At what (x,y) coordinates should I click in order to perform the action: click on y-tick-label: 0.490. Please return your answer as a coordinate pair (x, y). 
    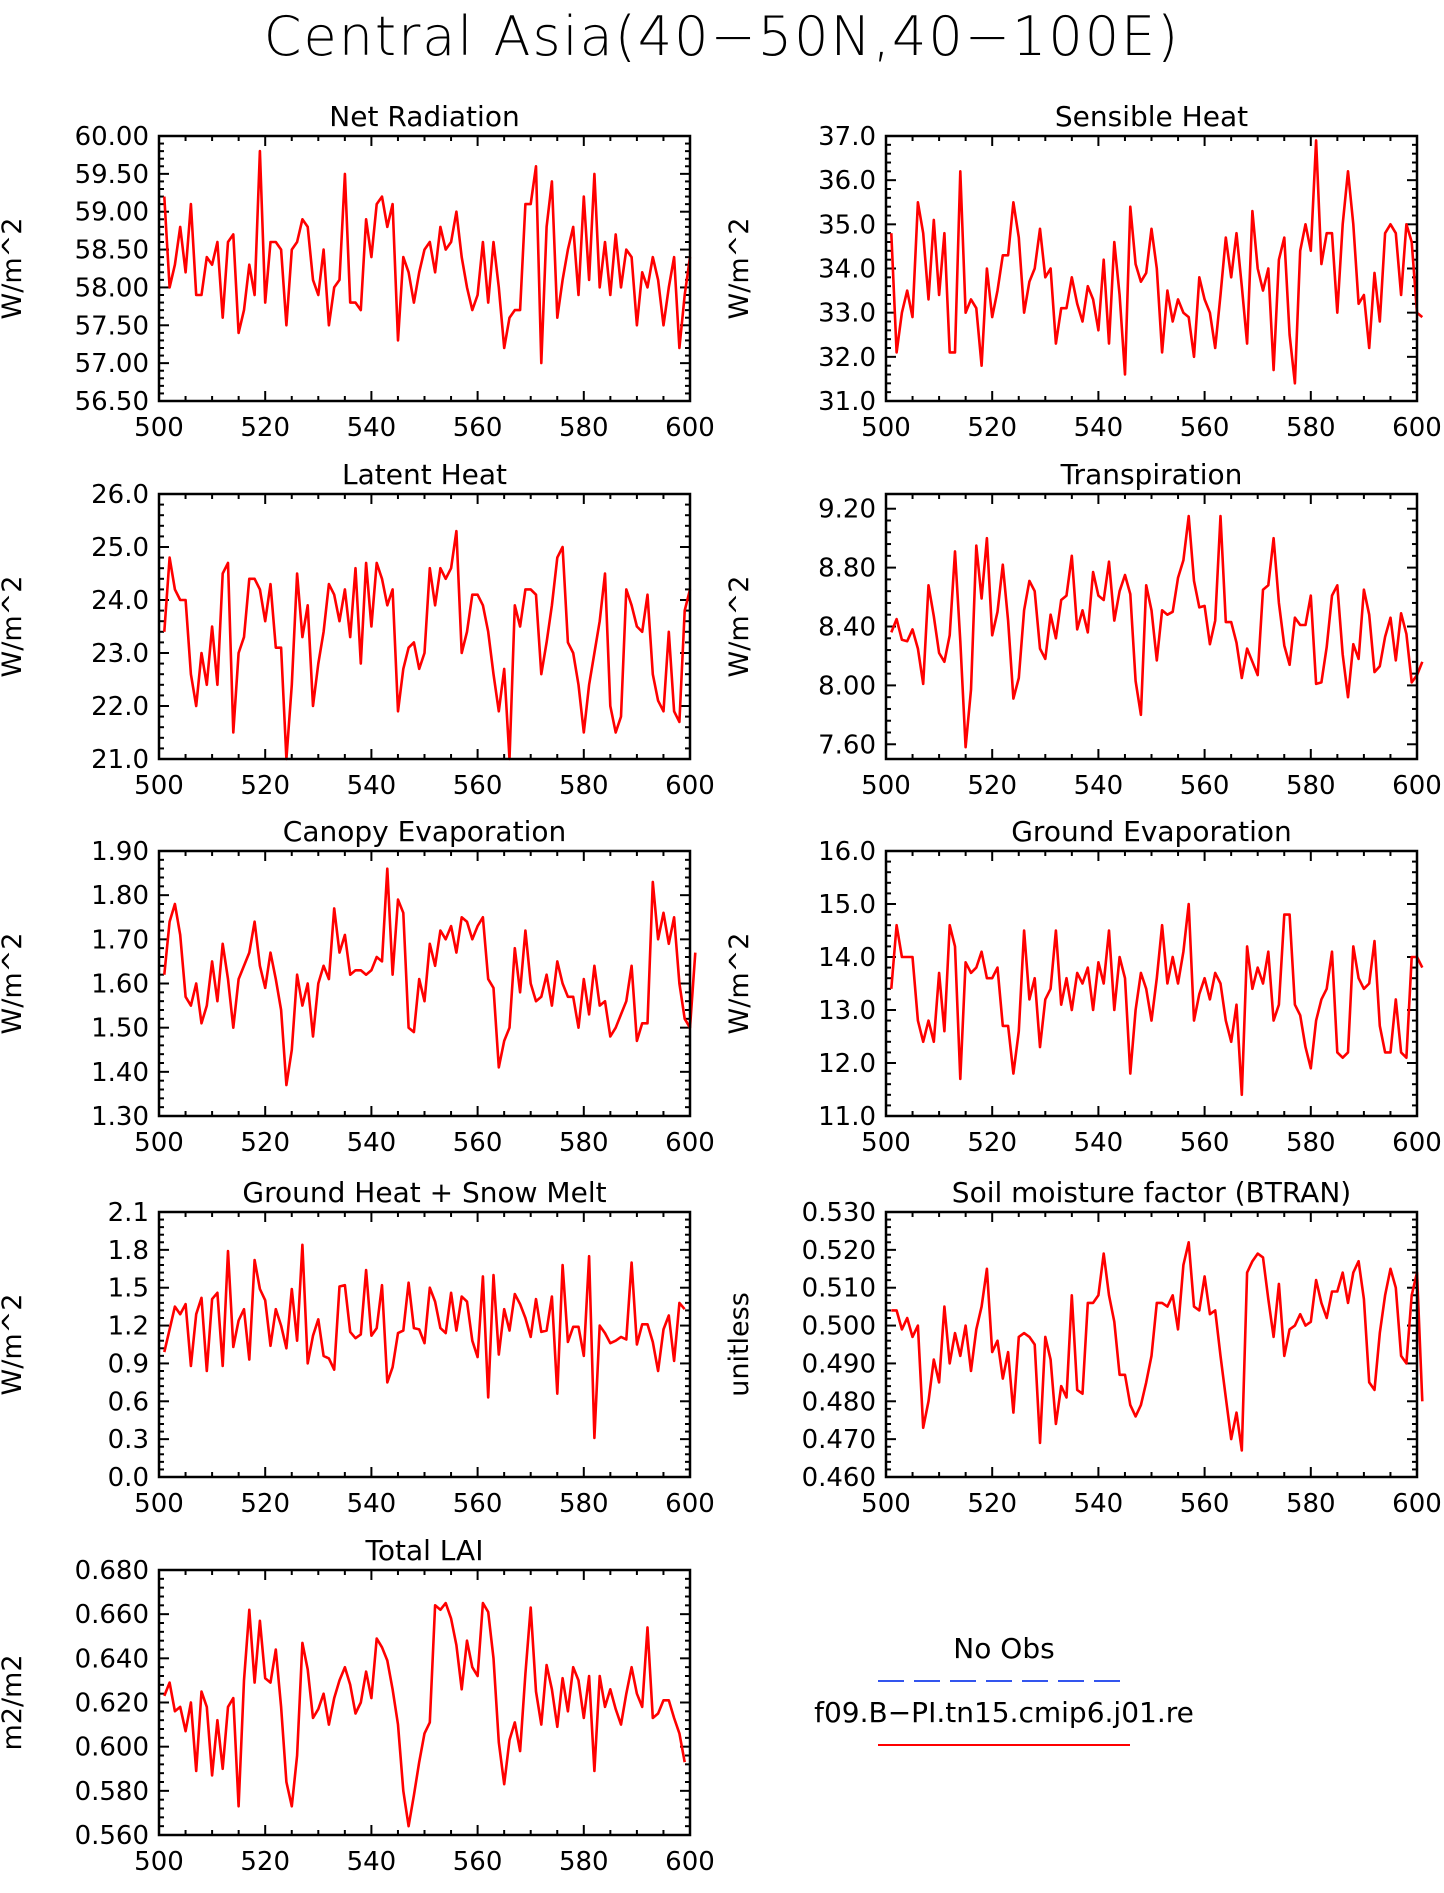
    Looking at the image, I should click on (839, 1364).